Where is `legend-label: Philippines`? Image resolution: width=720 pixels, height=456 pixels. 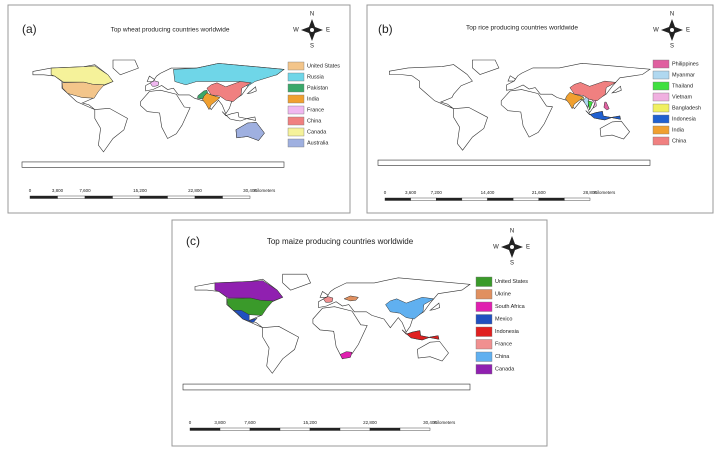
legend-label: Philippines is located at coordinates (685, 64).